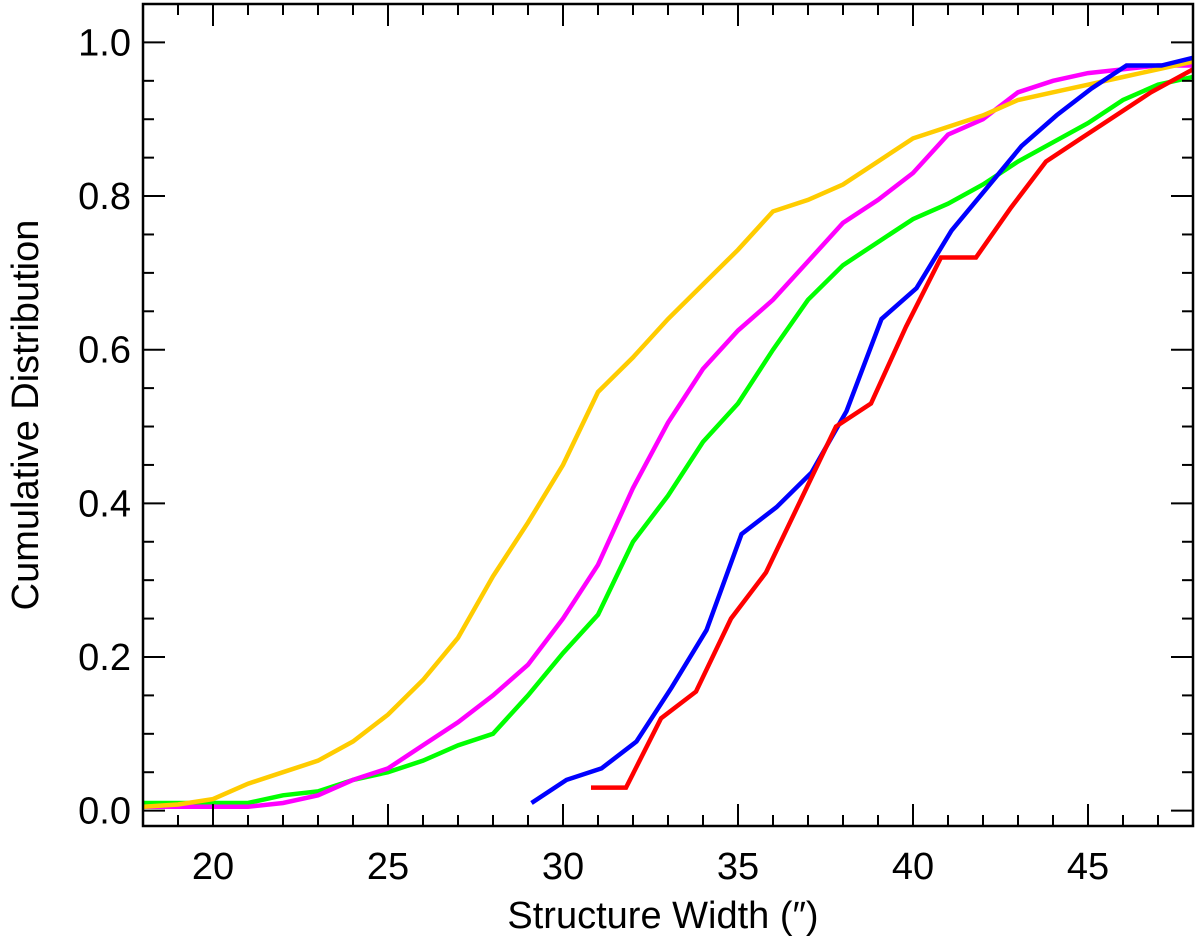 The width and height of the screenshot is (1200, 938). Describe the element at coordinates (738, 867) in the screenshot. I see `x-tick-label: 35` at that location.